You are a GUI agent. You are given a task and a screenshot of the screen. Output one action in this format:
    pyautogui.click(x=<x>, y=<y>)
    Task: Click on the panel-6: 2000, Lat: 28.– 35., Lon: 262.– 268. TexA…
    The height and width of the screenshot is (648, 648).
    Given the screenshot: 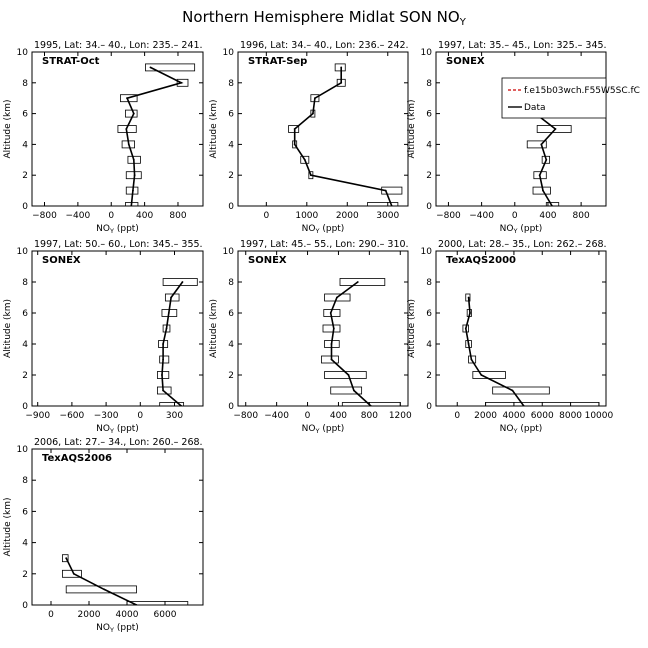 What is the action you would take?
    pyautogui.click(x=510, y=337)
    